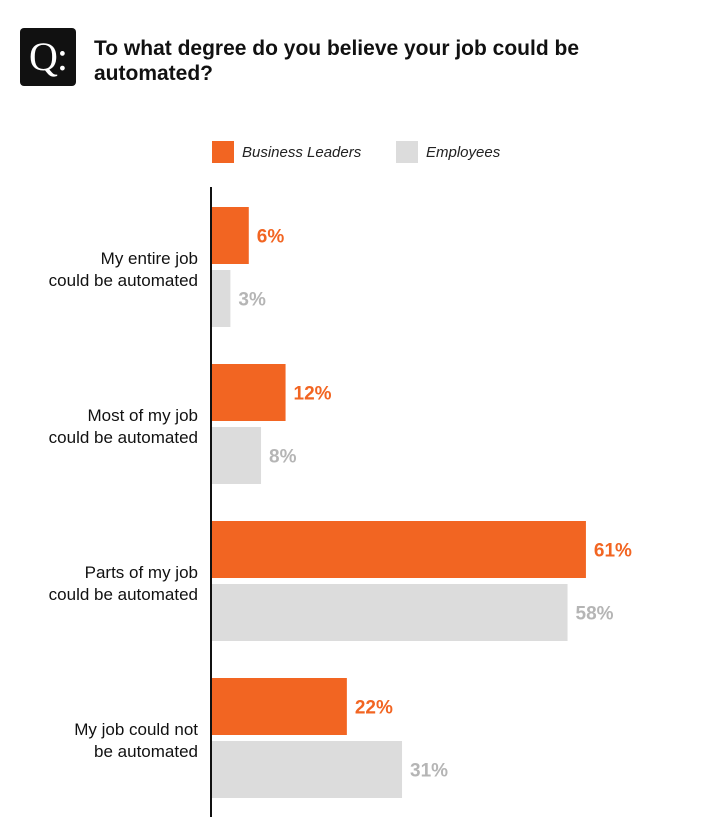  I want to click on data-label-employees-1: 3%, so click(252, 300).